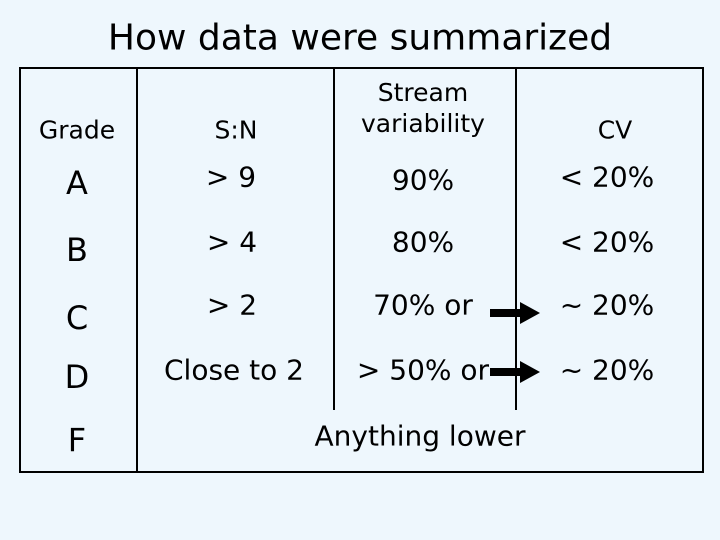 Image resolution: width=720 pixels, height=540 pixels. Describe the element at coordinates (77, 250) in the screenshot. I see `grade: B` at that location.